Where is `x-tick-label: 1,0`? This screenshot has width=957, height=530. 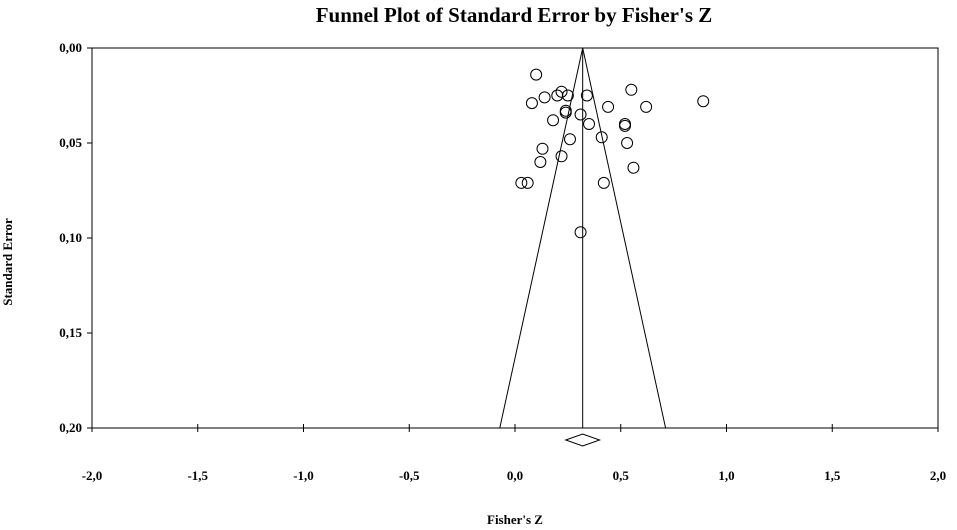 x-tick-label: 1,0 is located at coordinates (726, 475).